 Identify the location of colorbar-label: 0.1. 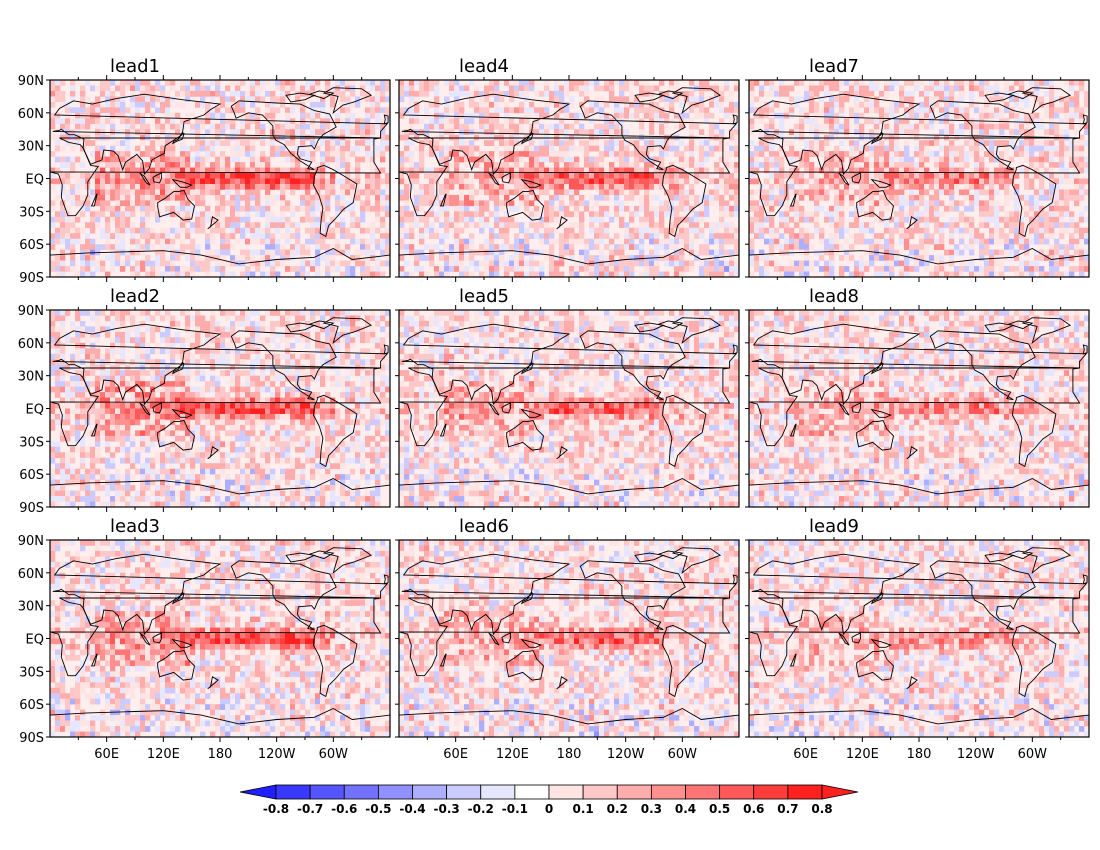
(582, 809).